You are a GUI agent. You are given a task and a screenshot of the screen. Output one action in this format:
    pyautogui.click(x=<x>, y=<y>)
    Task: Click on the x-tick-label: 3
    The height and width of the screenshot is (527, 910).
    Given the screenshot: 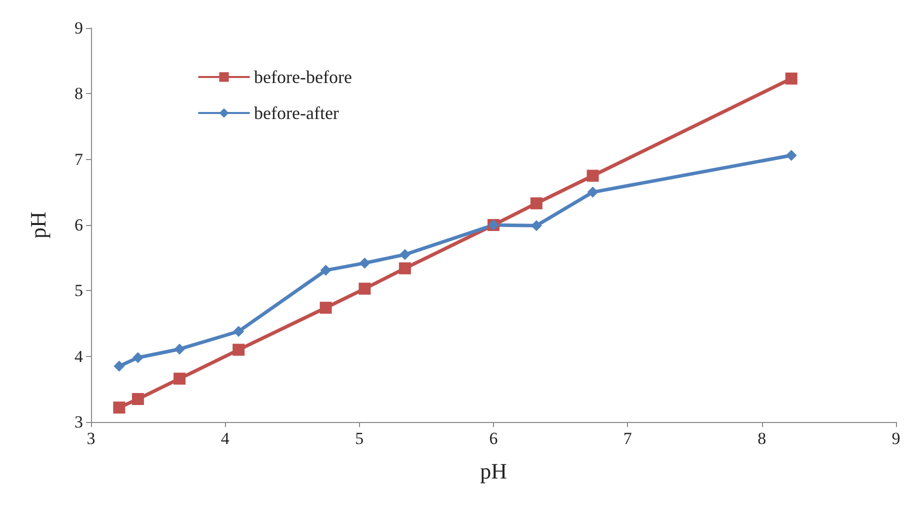 What is the action you would take?
    pyautogui.click(x=91, y=438)
    